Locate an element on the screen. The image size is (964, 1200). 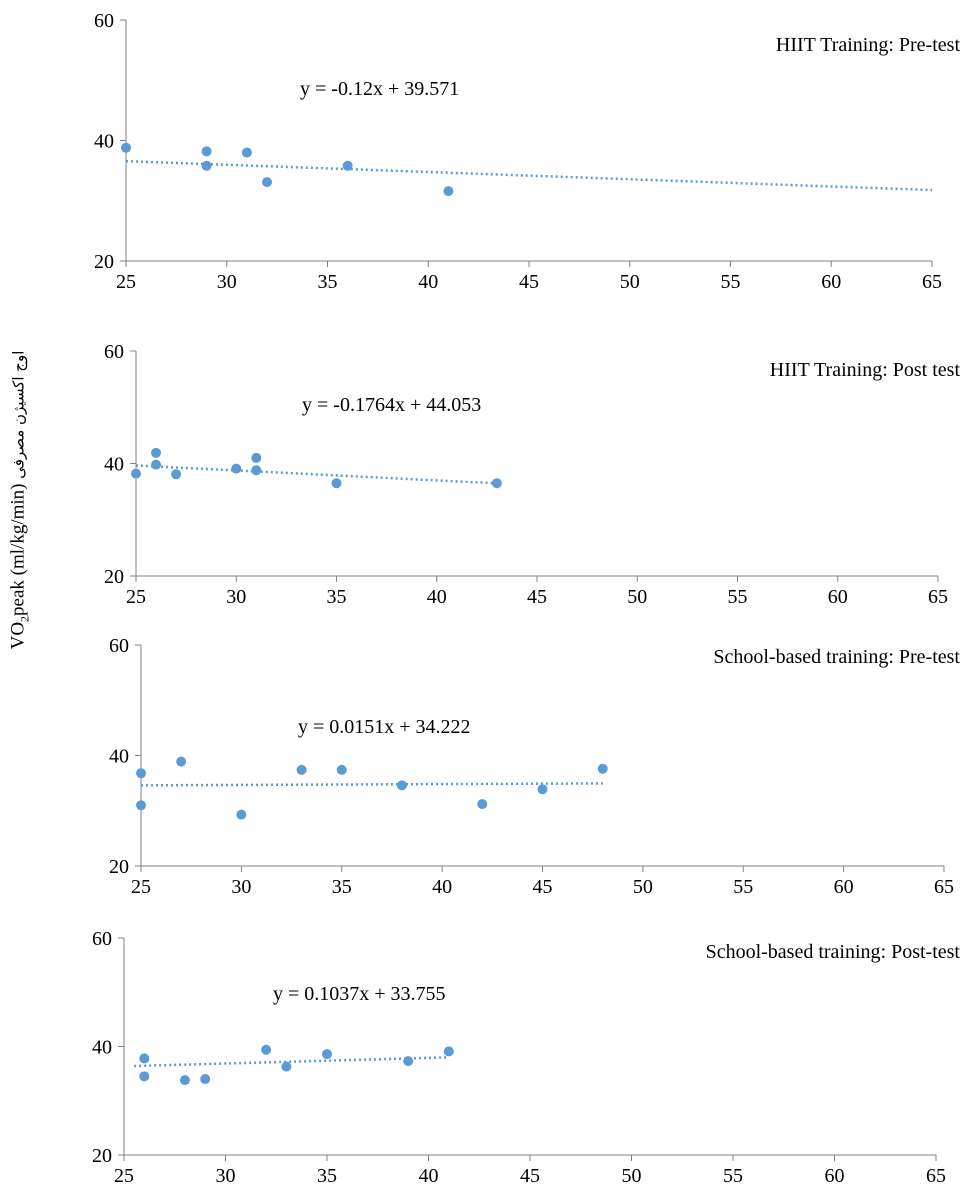
y-axis-title-english: VO2peak (ml/kg/min) is located at coordinates (19, 566).